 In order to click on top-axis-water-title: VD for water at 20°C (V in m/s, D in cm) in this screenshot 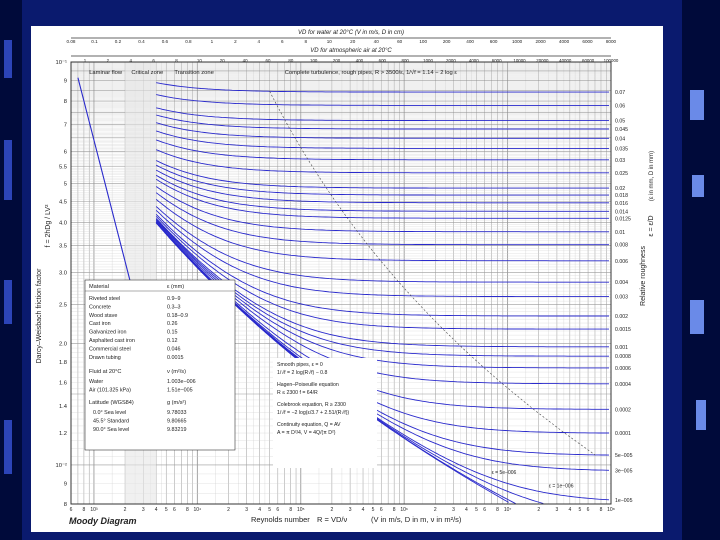, I will do `click(351, 33)`.